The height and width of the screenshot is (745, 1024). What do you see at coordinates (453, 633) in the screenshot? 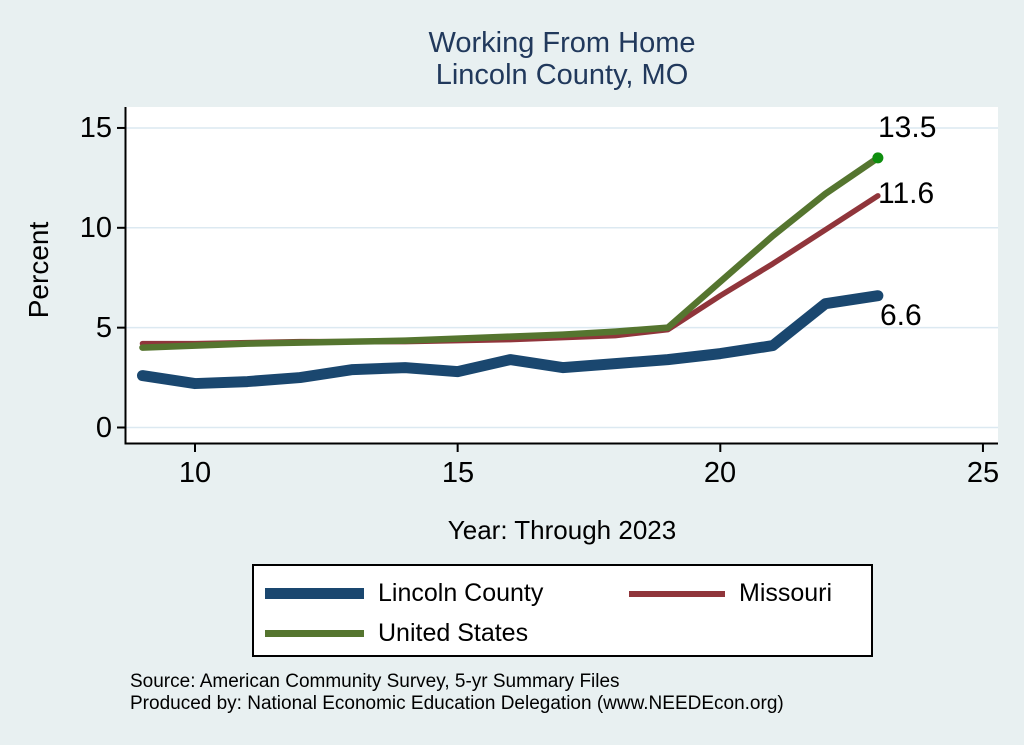
I see `legend-label-united-states: United States` at bounding box center [453, 633].